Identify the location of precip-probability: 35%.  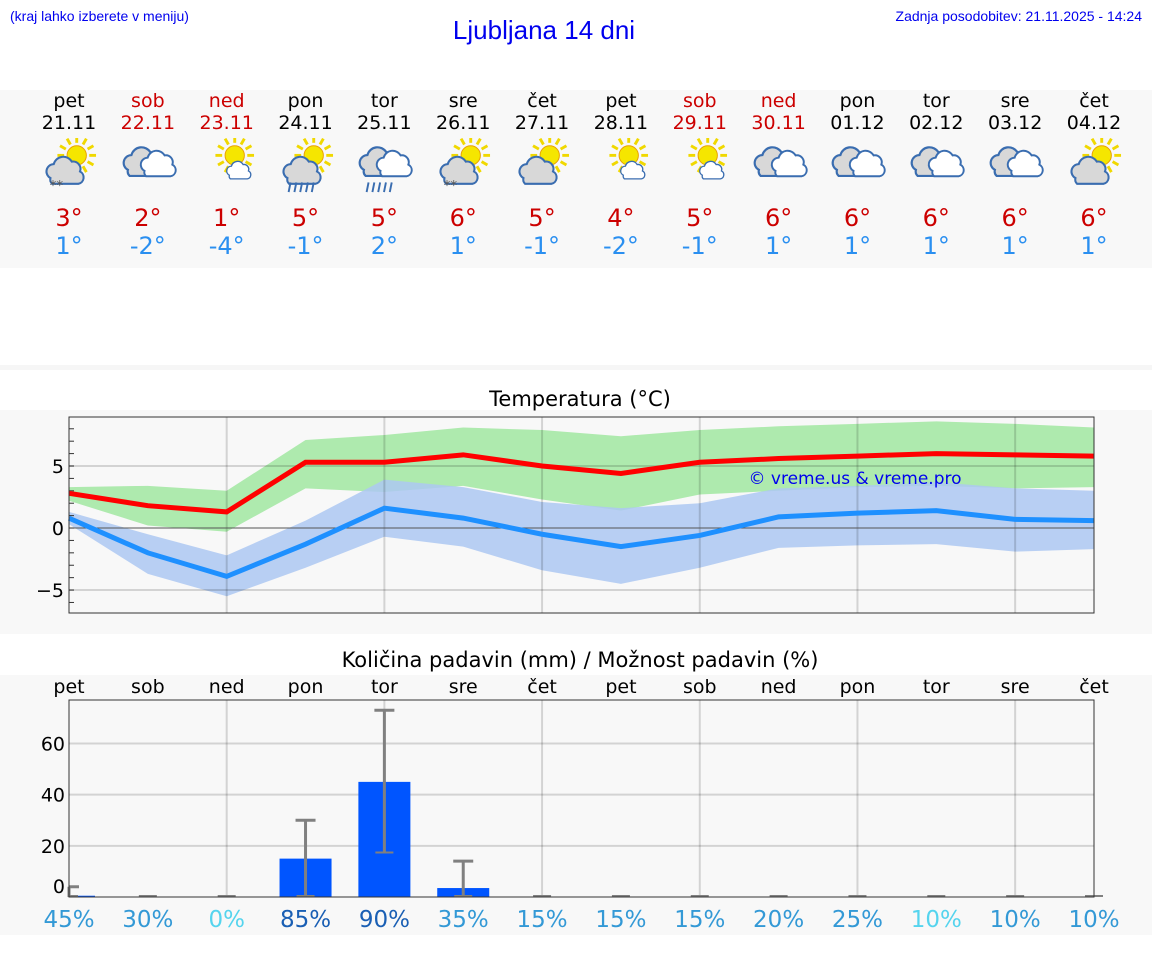
(463, 920).